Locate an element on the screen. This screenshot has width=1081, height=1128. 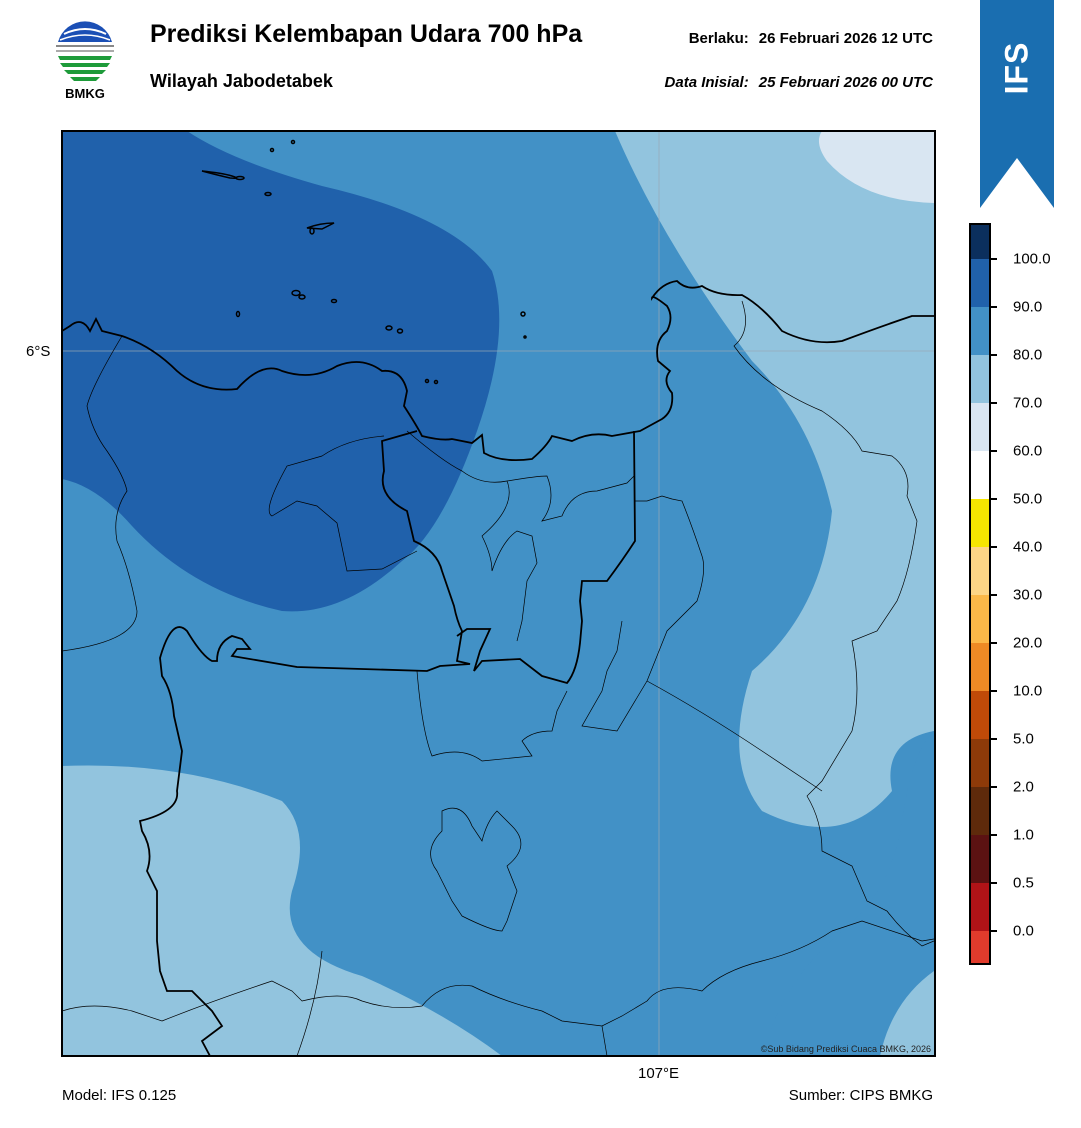
colorbar-label: 90.0 is located at coordinates (1028, 307).